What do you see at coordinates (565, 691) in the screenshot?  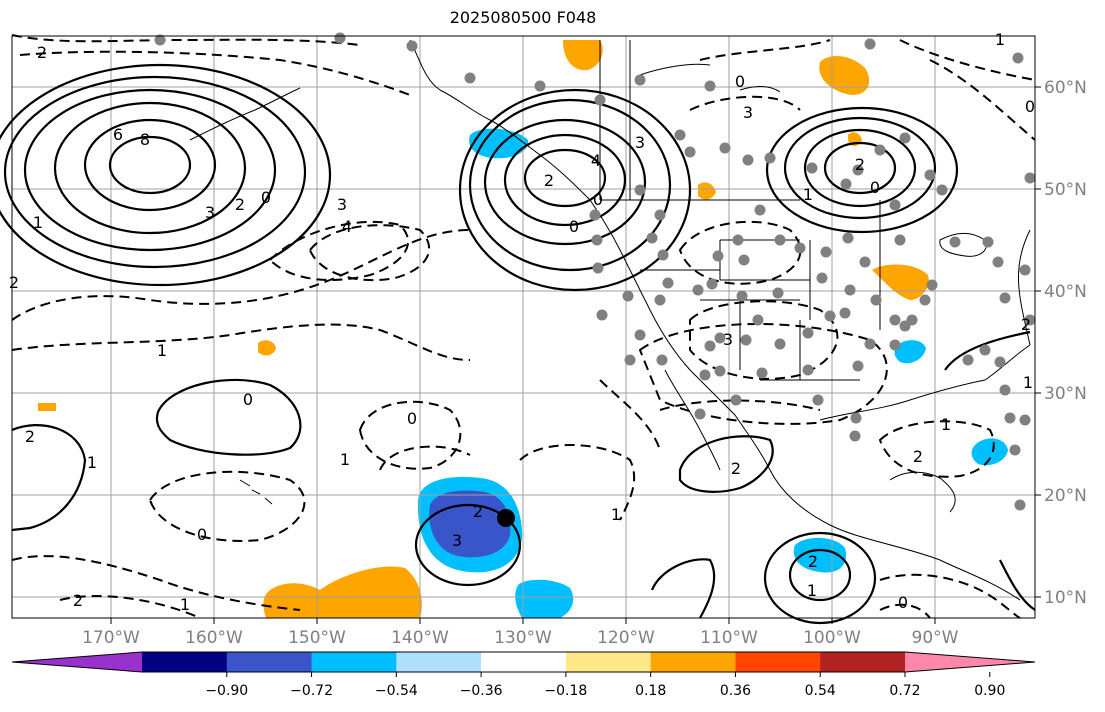 I see `colorbar-tick-label: −0.18` at bounding box center [565, 691].